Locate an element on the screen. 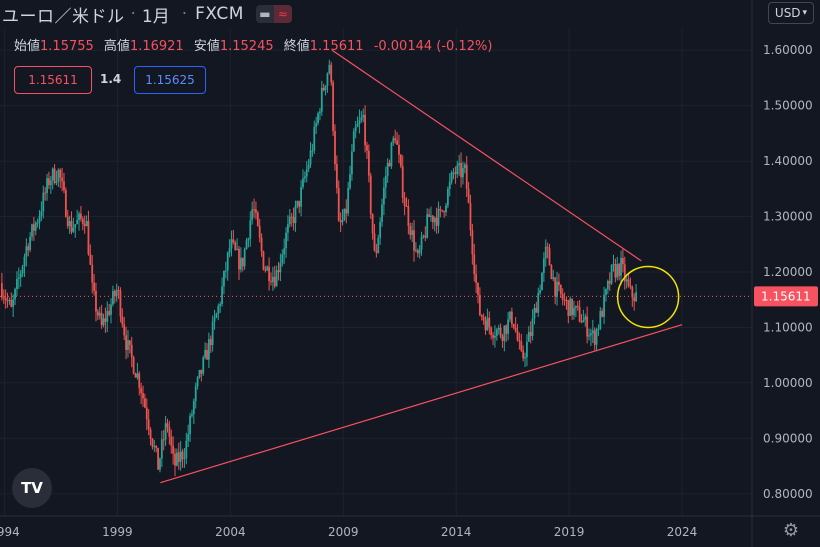  indicator-left-box: 1.15611 is located at coordinates (53, 80).